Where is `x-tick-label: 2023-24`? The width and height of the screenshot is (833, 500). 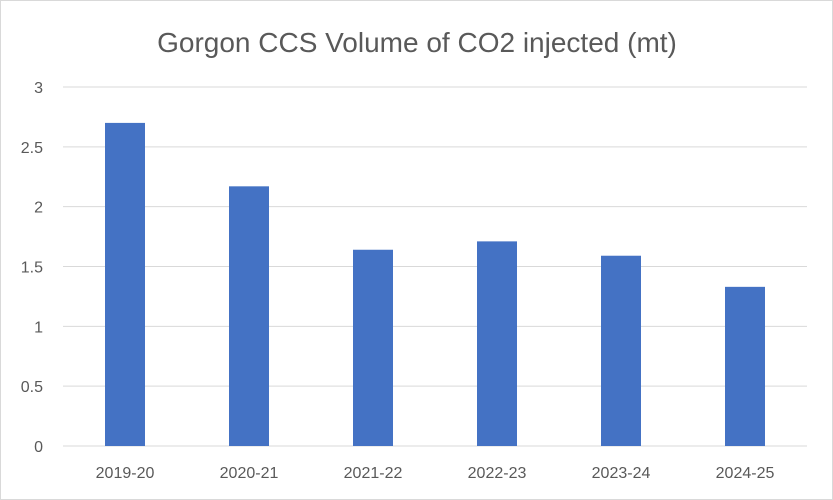
x-tick-label: 2023-24 is located at coordinates (621, 473).